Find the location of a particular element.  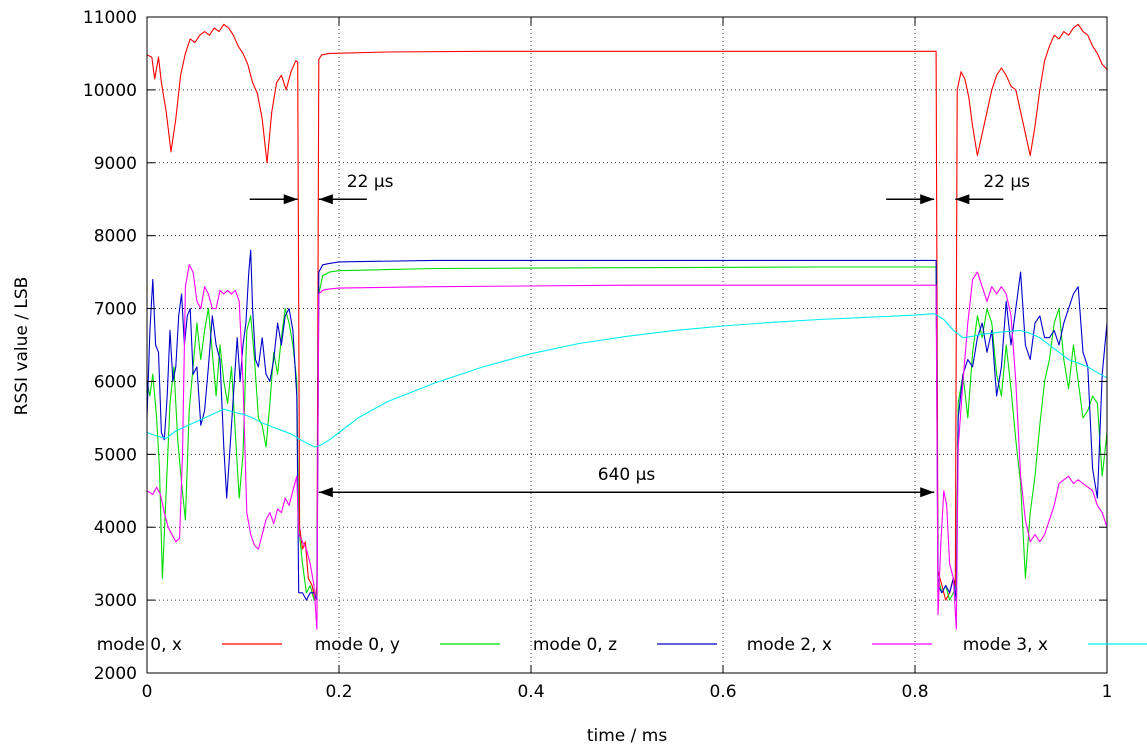

x-tick-label: 0.2 is located at coordinates (338, 692).